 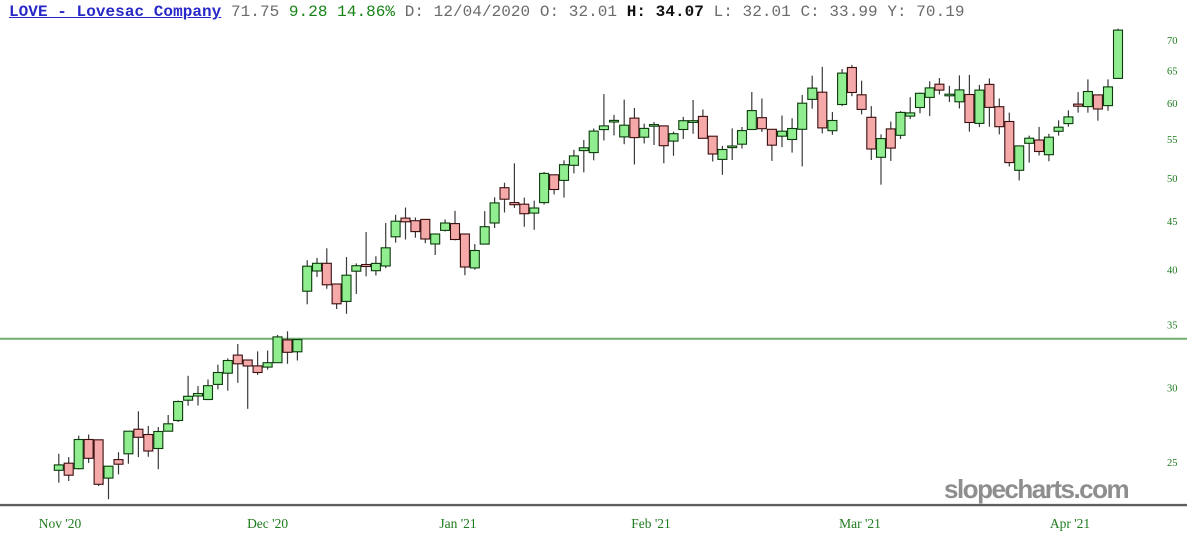 I want to click on svg-text: Feb '21, so click(x=651, y=523).